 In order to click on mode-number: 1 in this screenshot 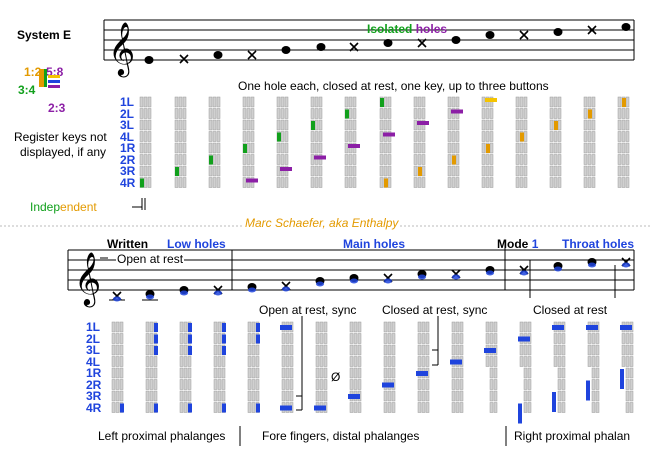, I will do `click(535, 244)`.